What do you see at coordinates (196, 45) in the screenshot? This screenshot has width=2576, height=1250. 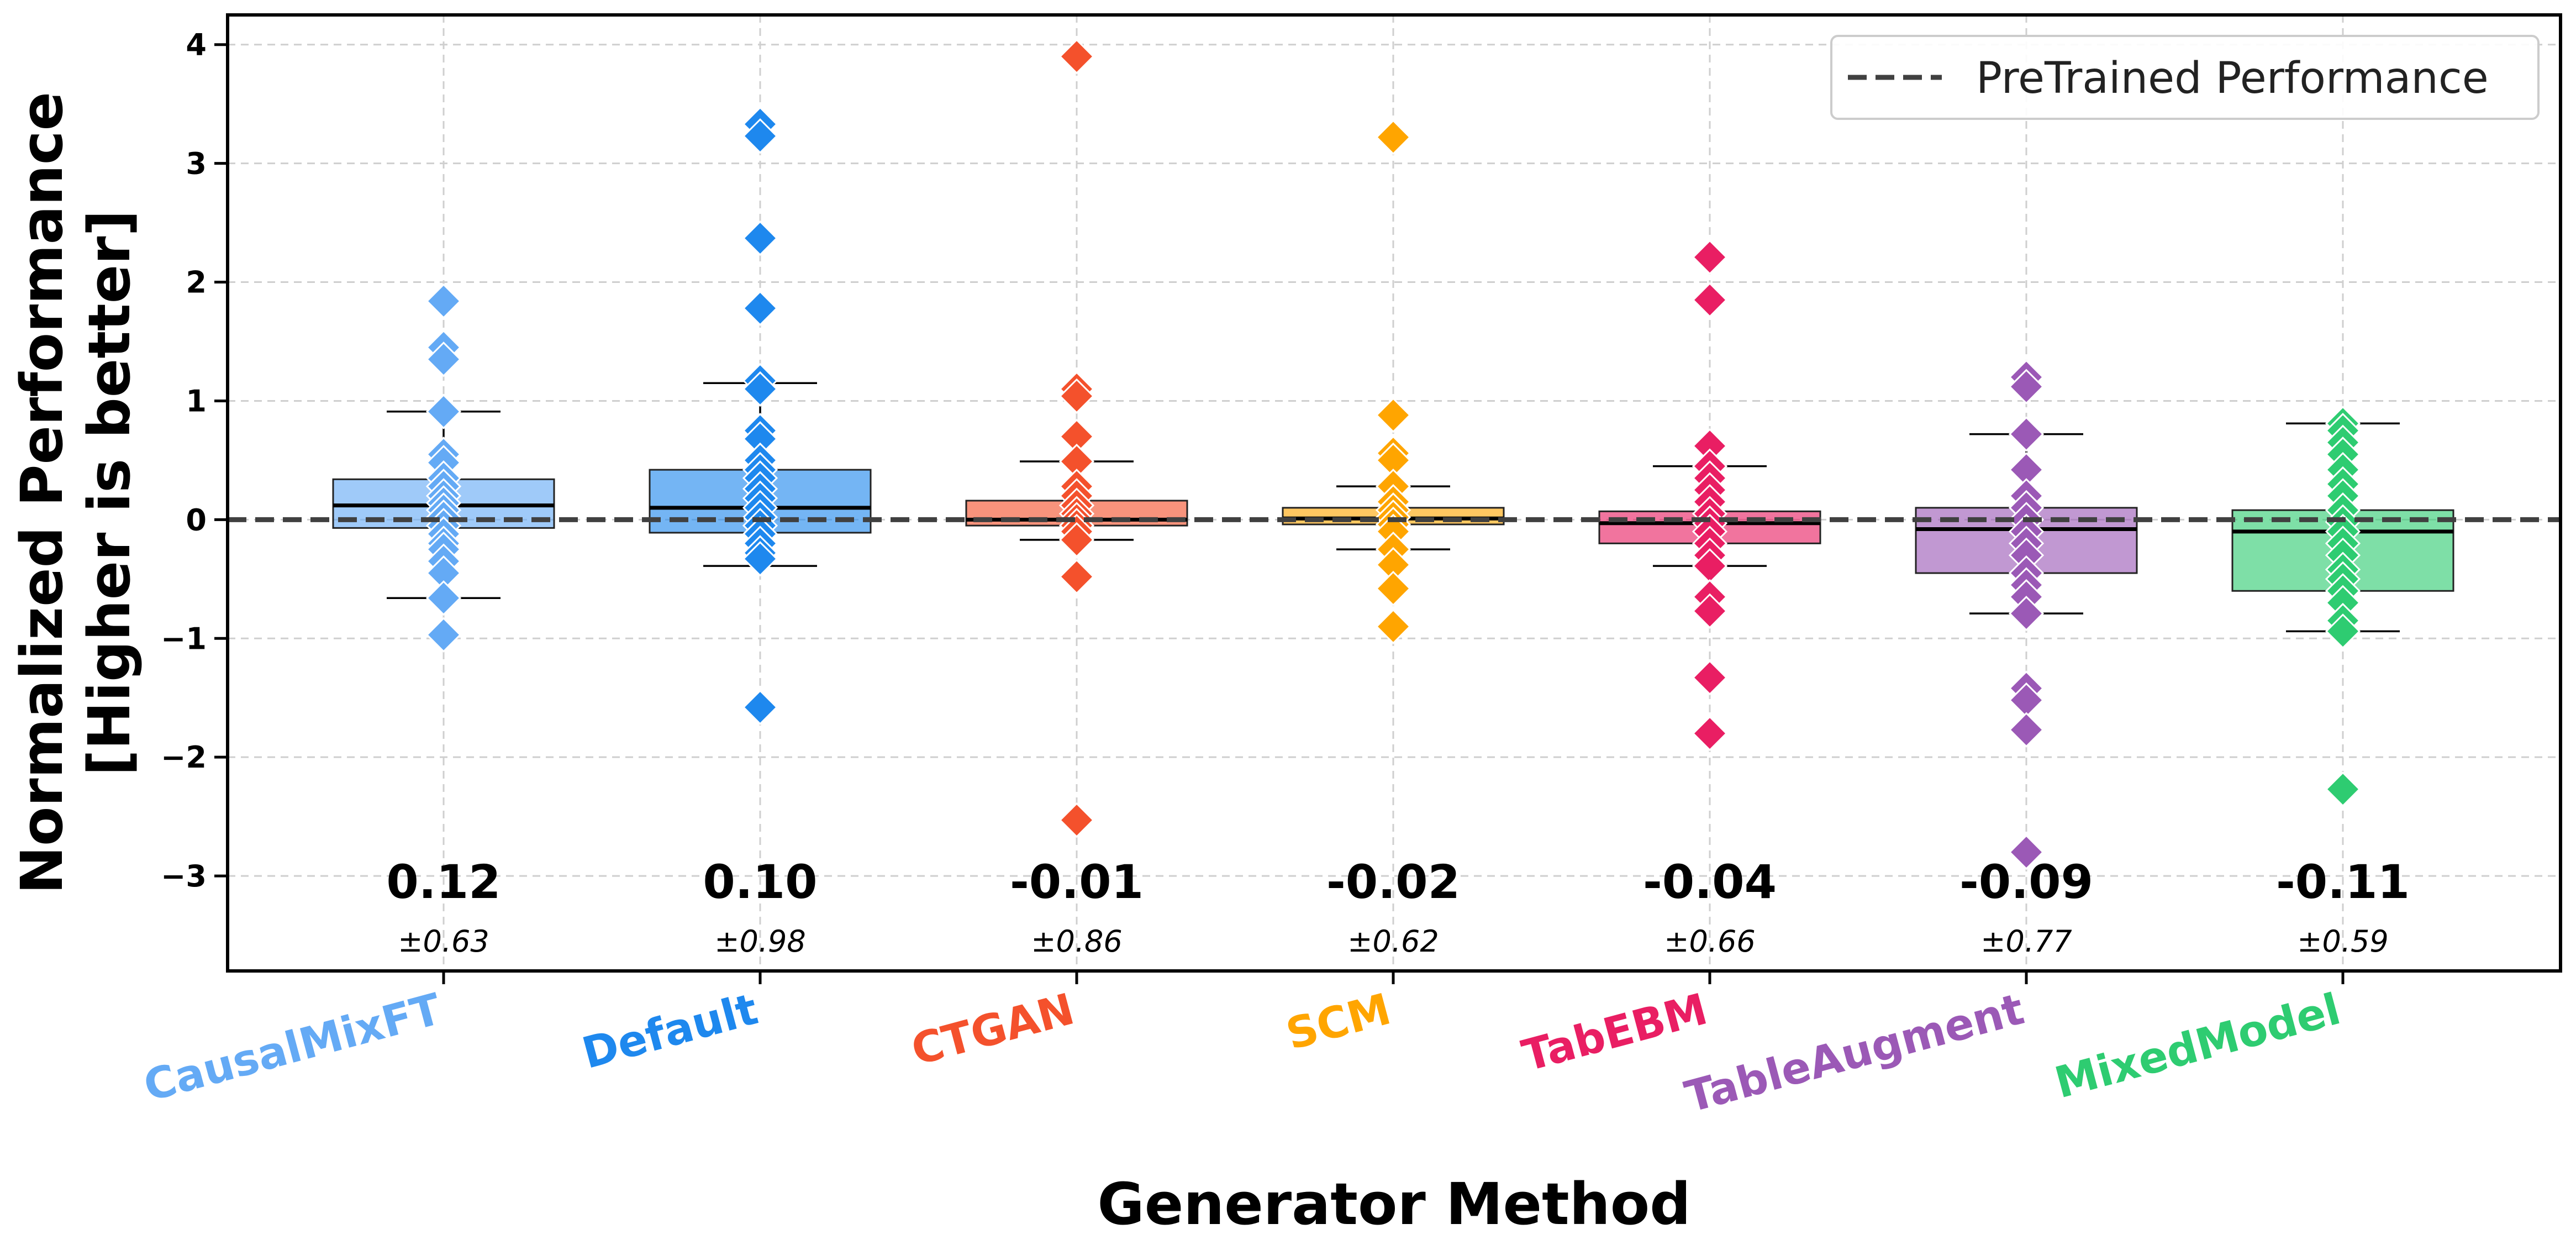 I see `y-tick-label: 4` at bounding box center [196, 45].